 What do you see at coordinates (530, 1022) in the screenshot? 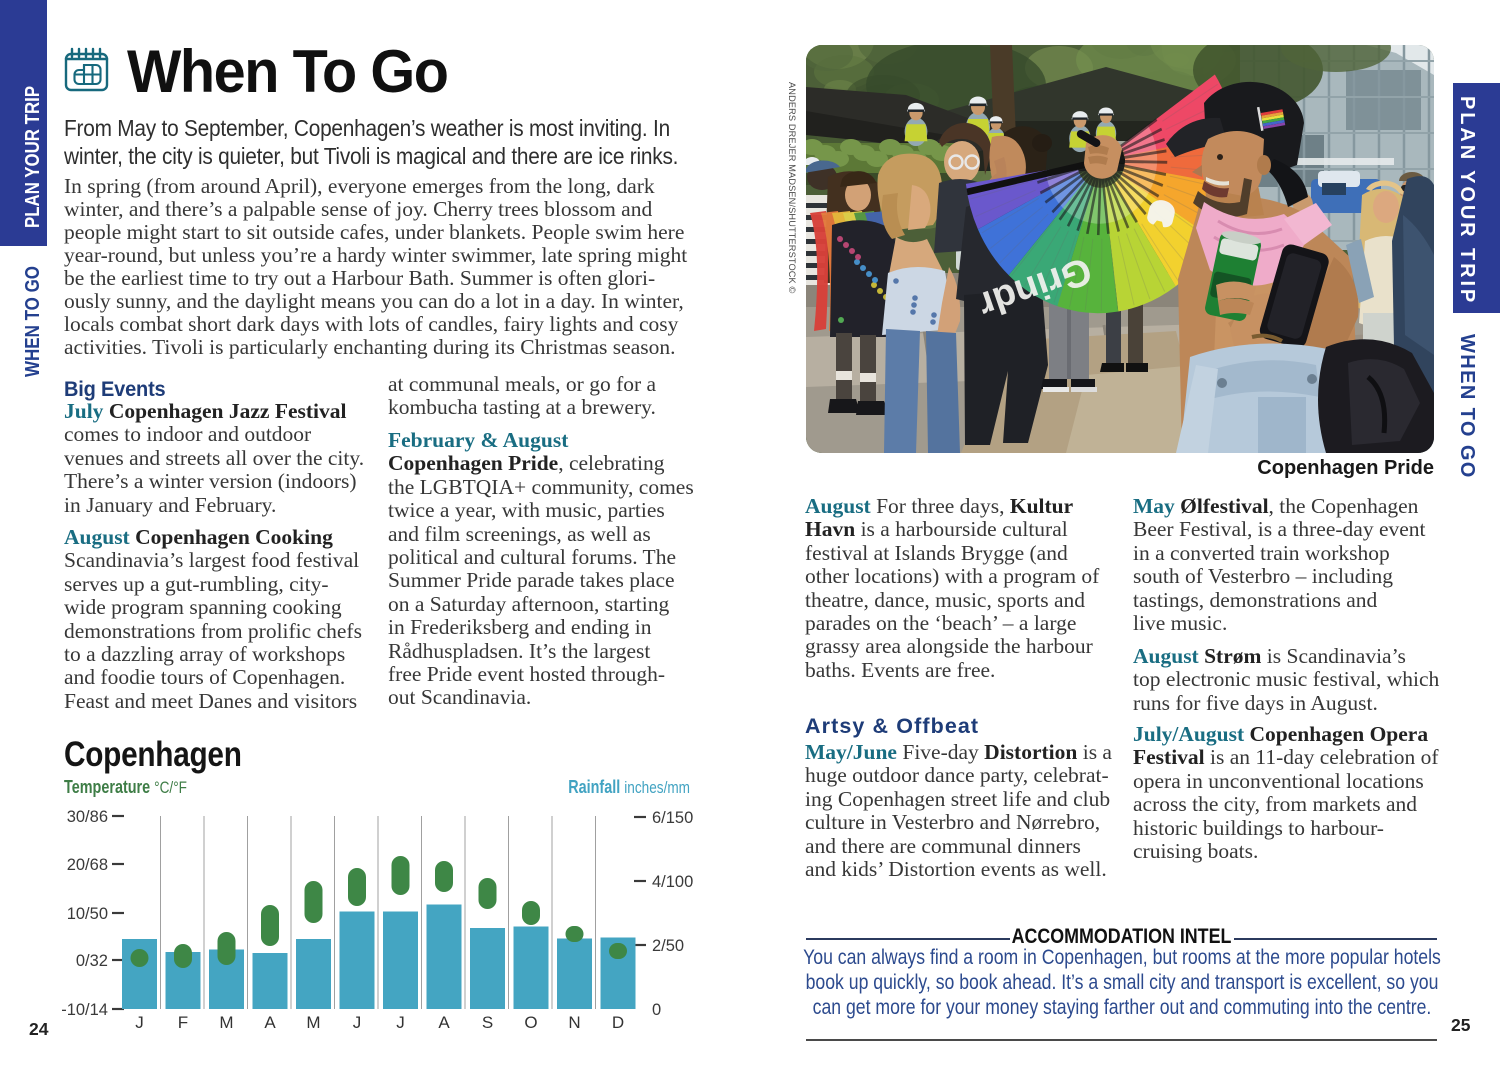
I see `svg-text: O` at bounding box center [530, 1022].